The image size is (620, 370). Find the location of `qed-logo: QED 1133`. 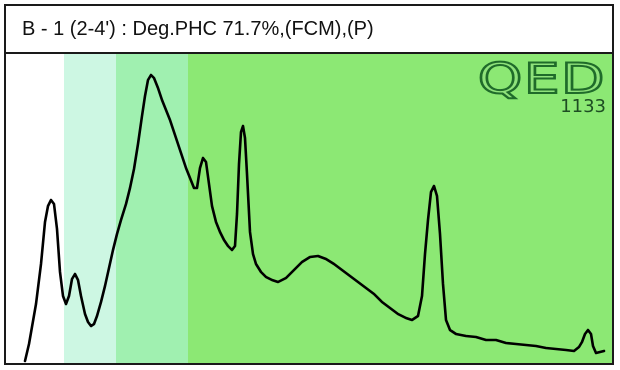

qed-logo: QED 1133 is located at coordinates (541, 87).